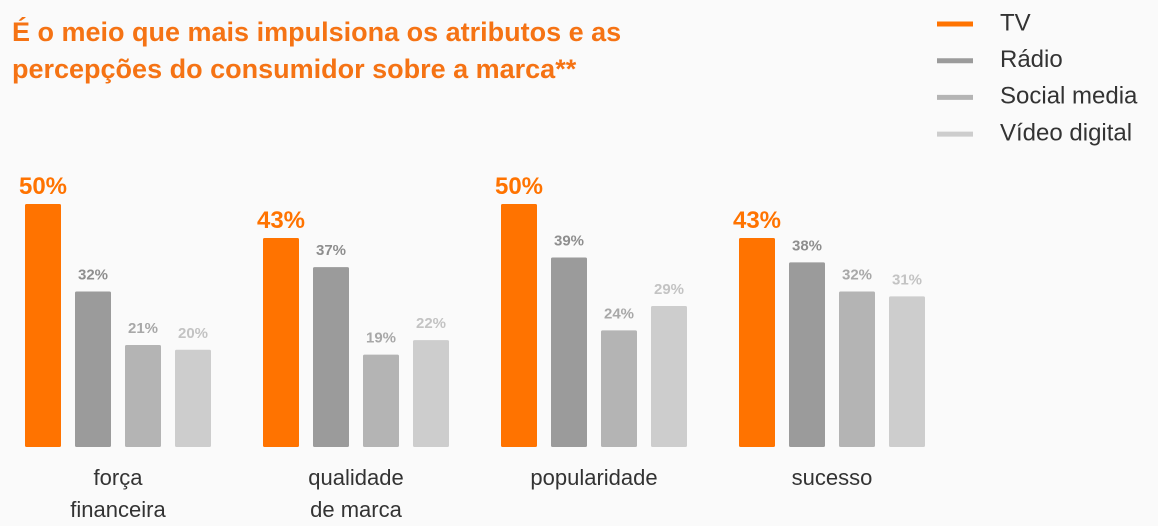 The image size is (1158, 526). What do you see at coordinates (807, 245) in the screenshot?
I see `value-label: 38%` at bounding box center [807, 245].